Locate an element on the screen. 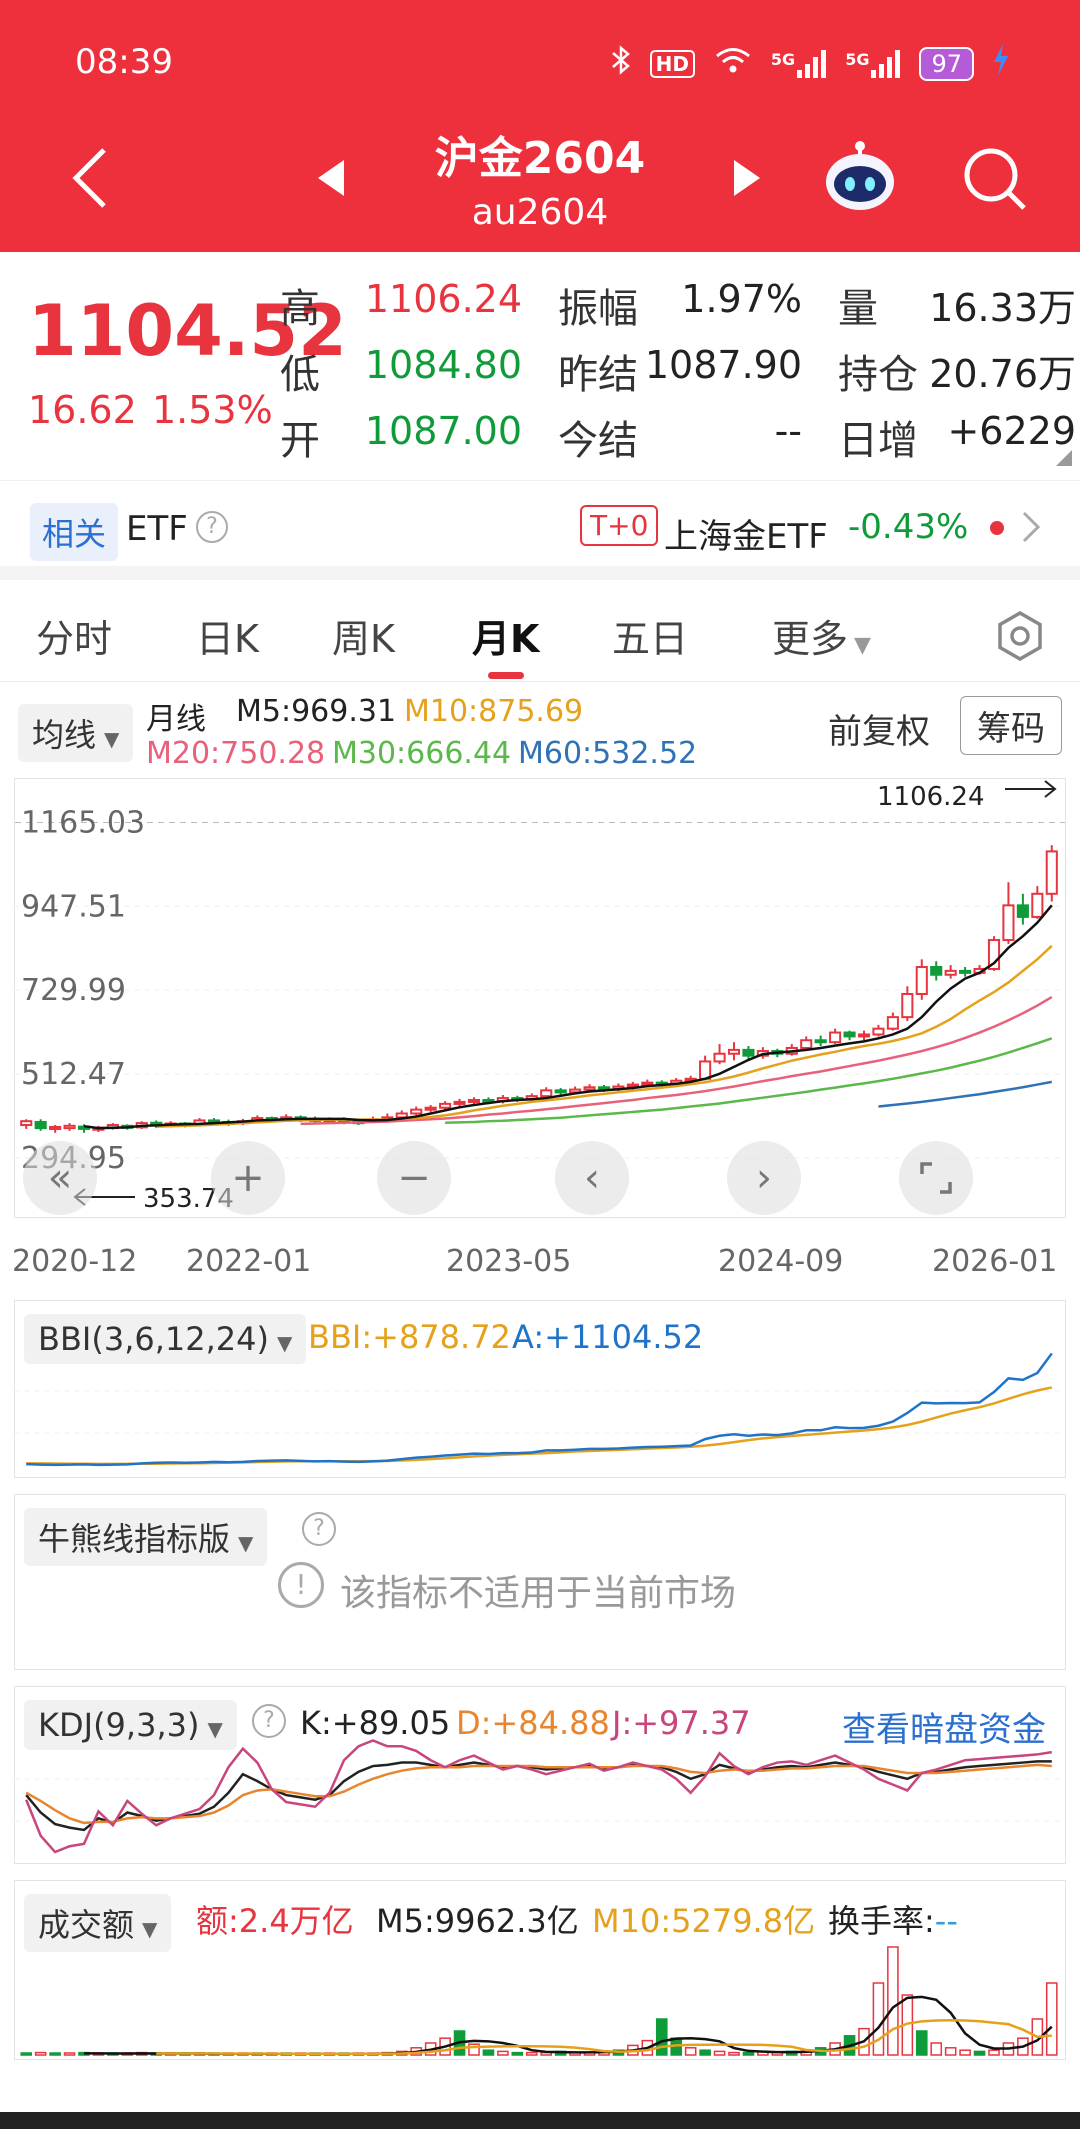 Image resolution: width=1080 pixels, height=2129 pixels. chevron-right-icon is located at coordinates (1031, 529).